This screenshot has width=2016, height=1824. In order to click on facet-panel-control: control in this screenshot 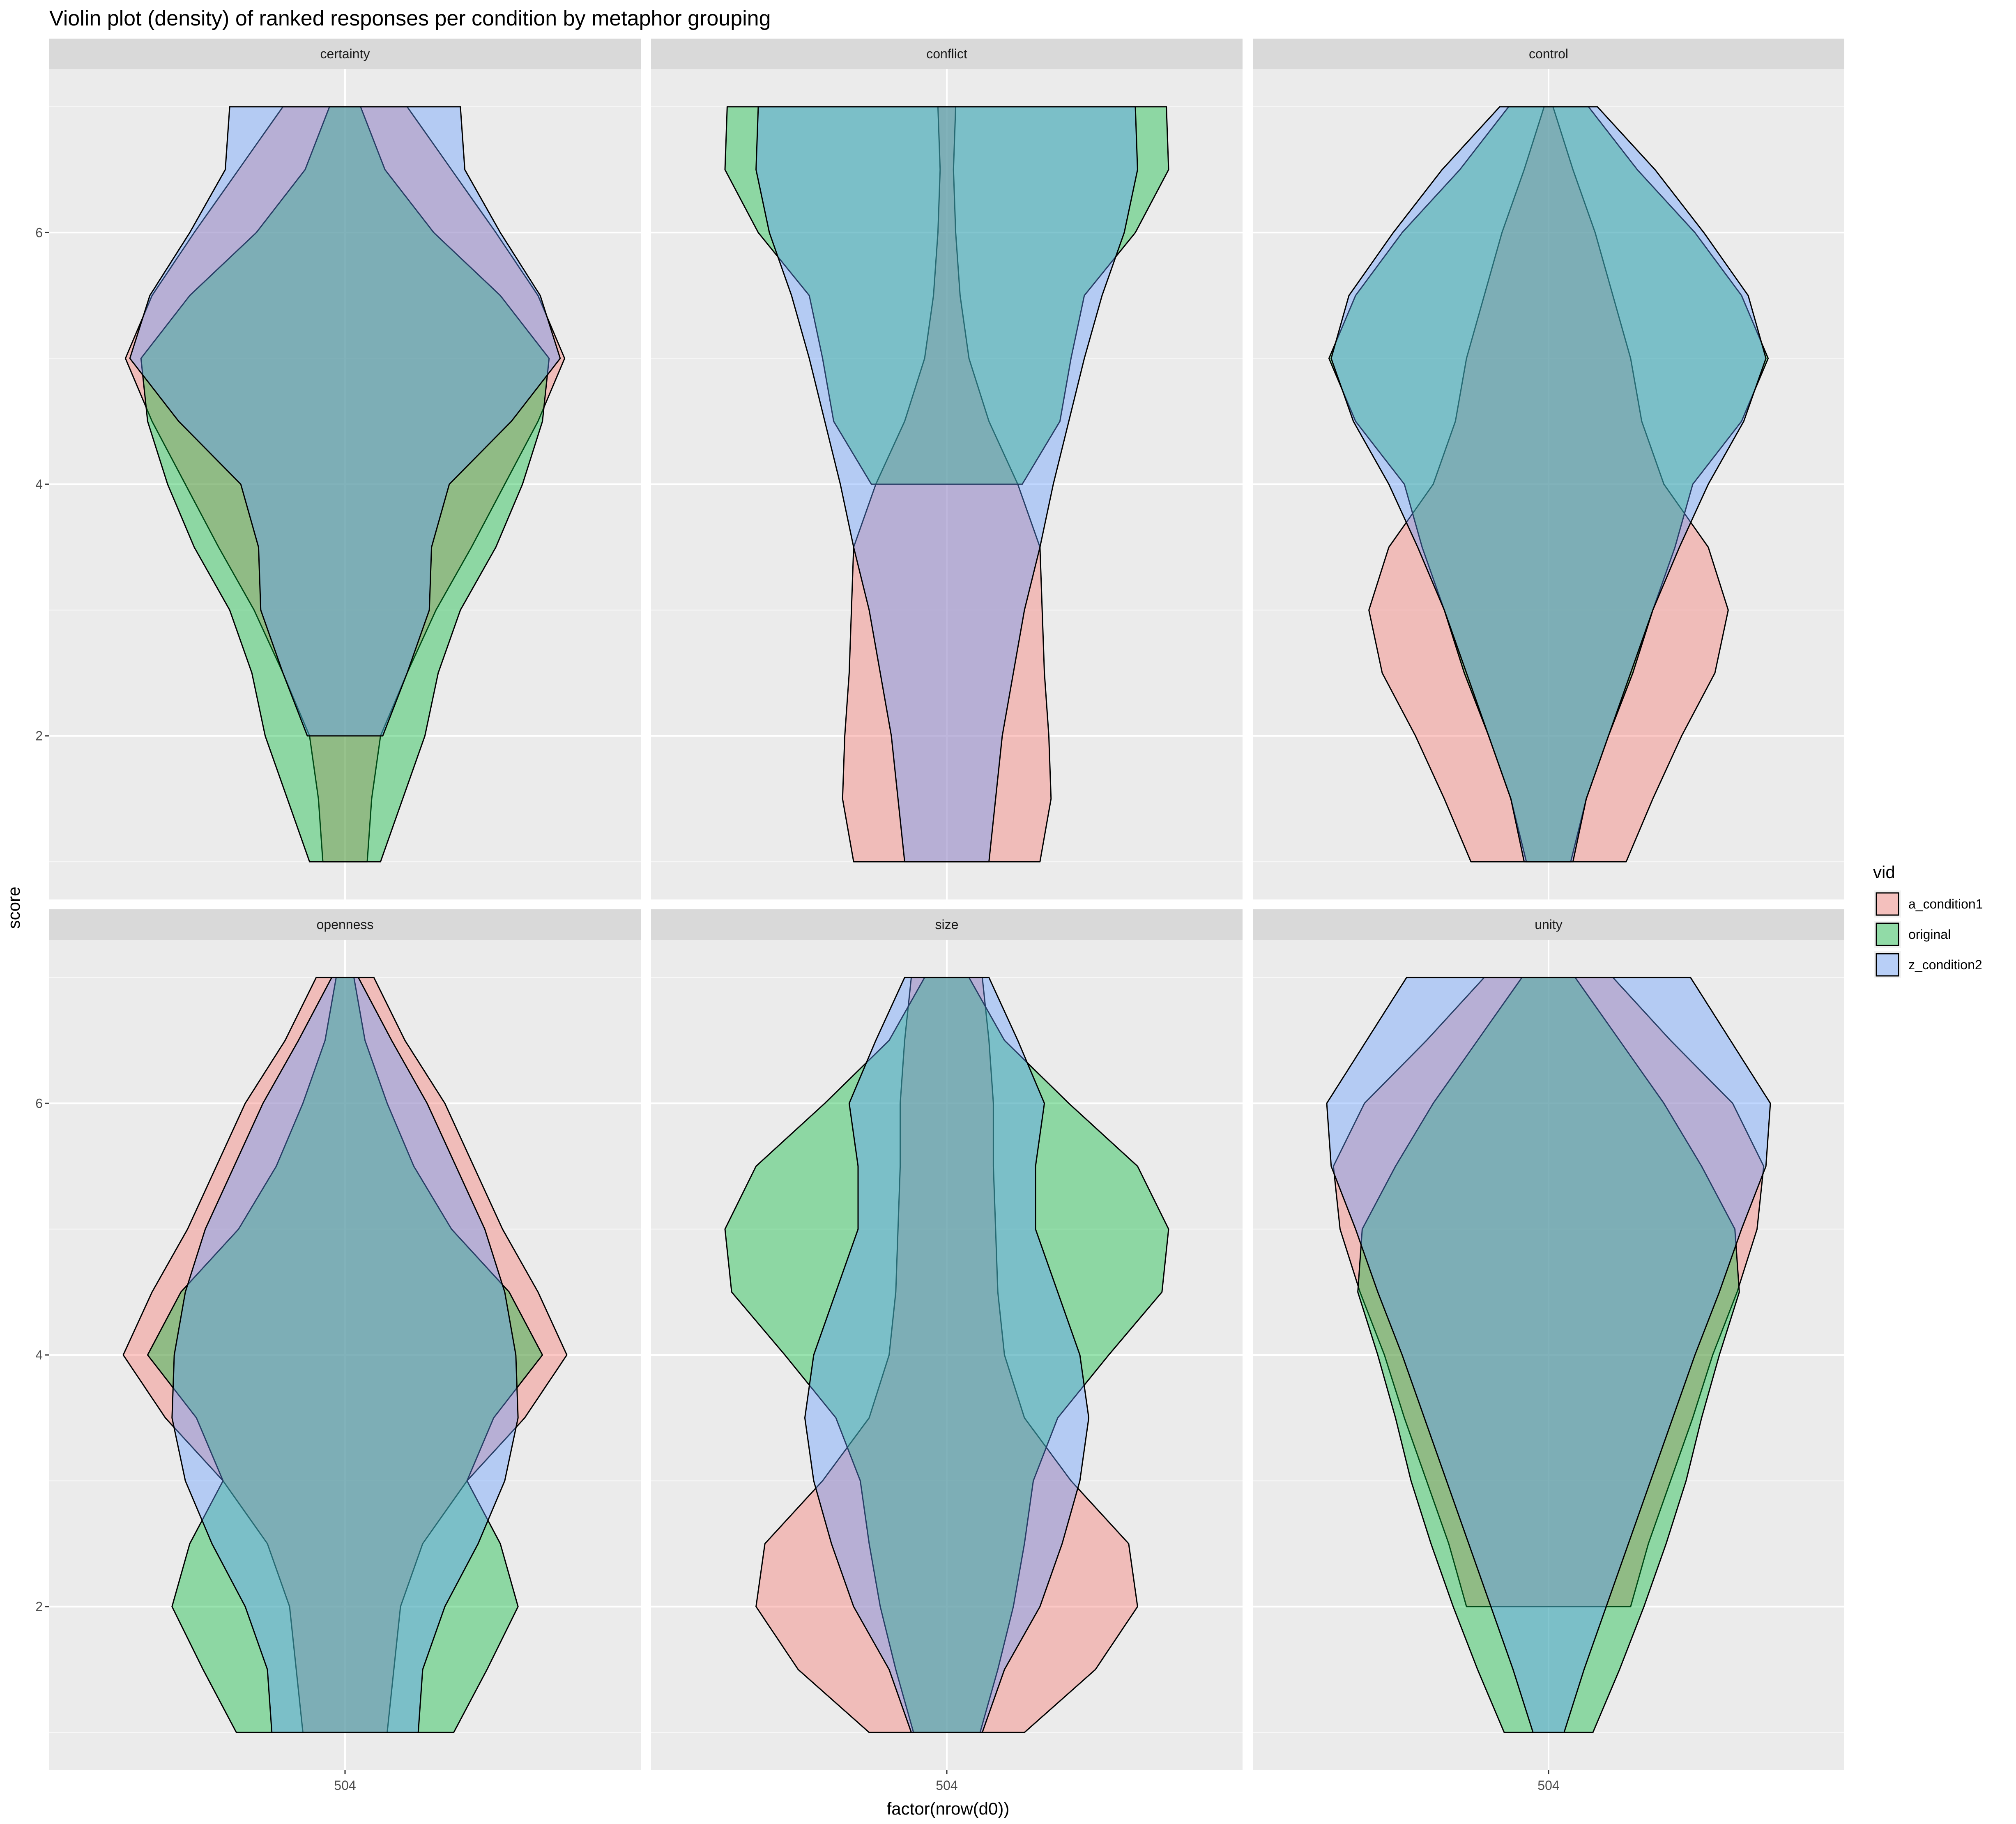, I will do `click(1548, 469)`.